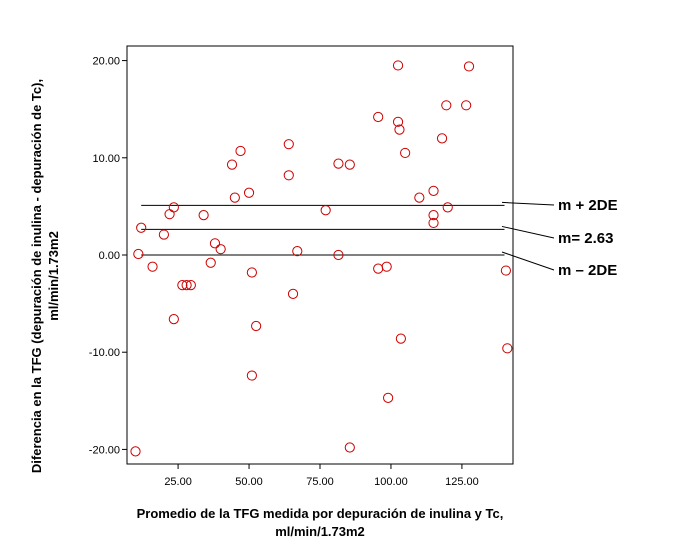 The height and width of the screenshot is (538, 677). What do you see at coordinates (106, 62) in the screenshot?
I see `y-tick-label: 20.00` at bounding box center [106, 62].